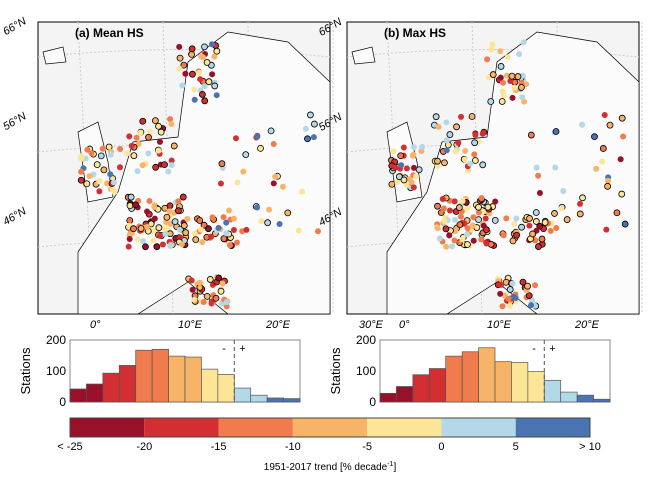  What do you see at coordinates (95, 325) in the screenshot?
I see `lon-tick-label: 0°` at bounding box center [95, 325].